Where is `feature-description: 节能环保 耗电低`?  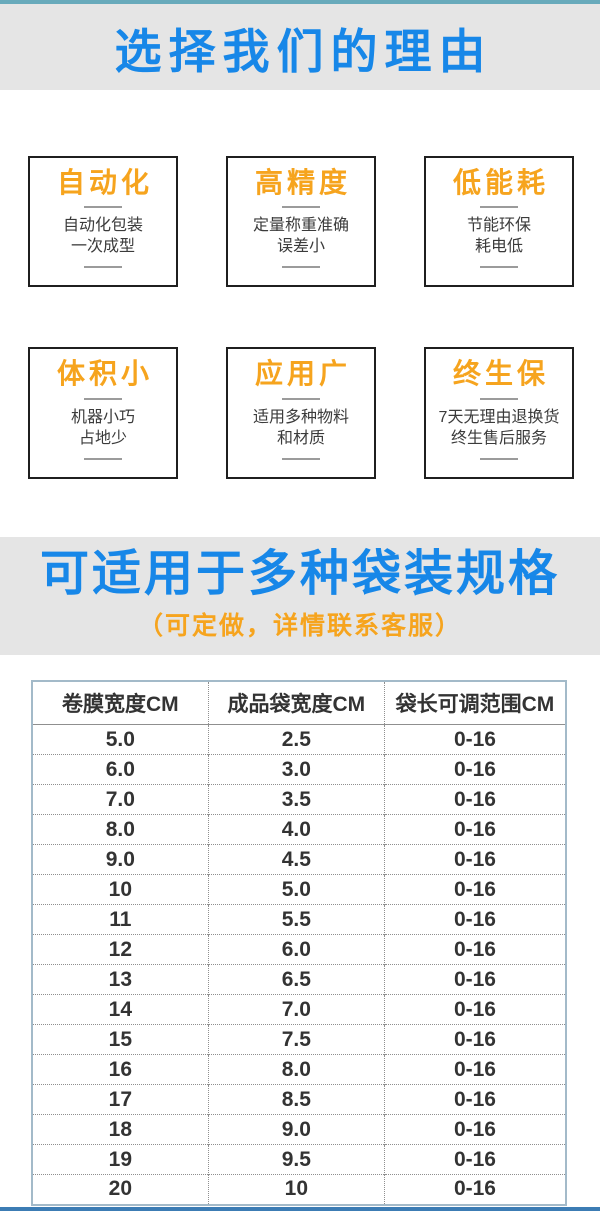
feature-description: 节能环保 耗电低 is located at coordinates (499, 236).